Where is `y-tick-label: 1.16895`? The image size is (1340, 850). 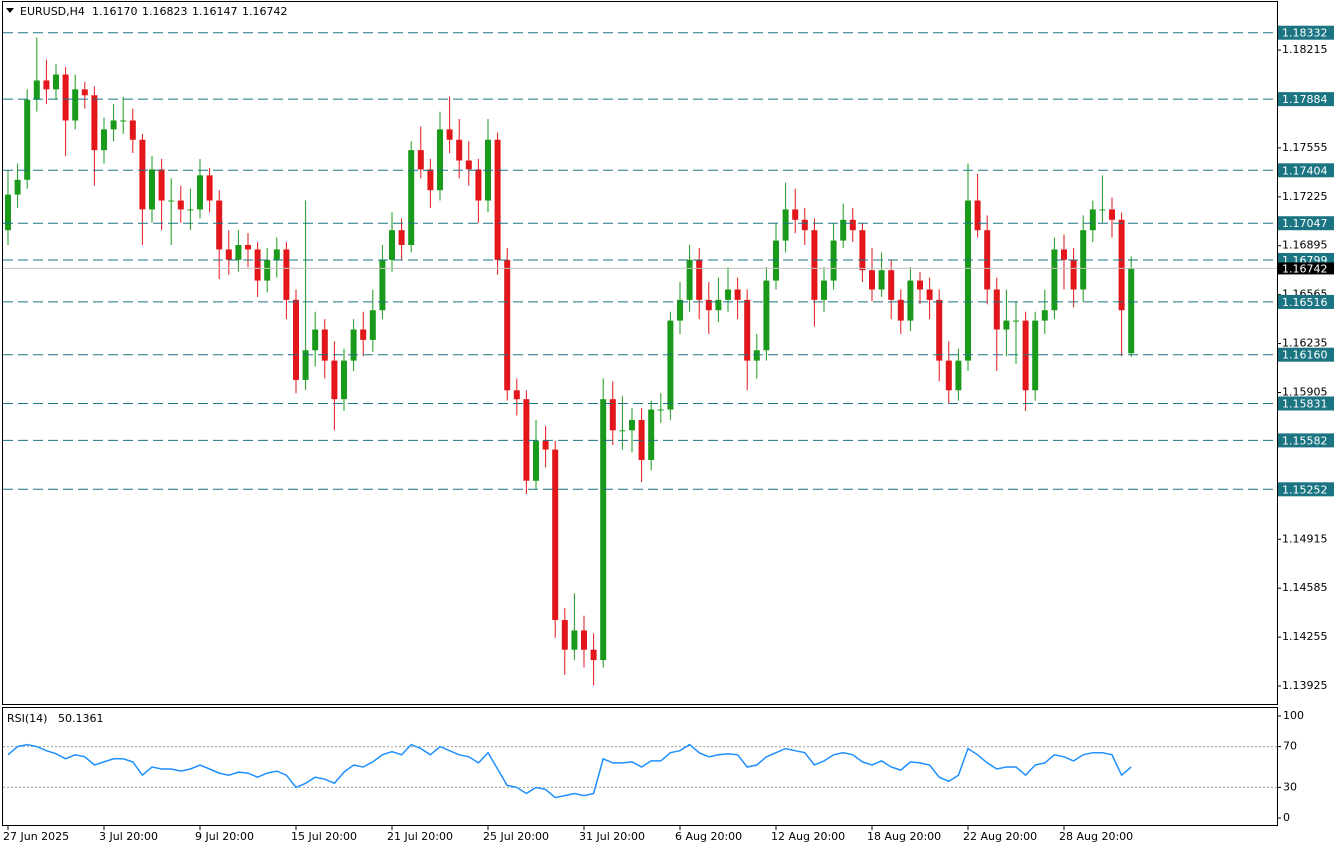 y-tick-label: 1.16895 is located at coordinates (1305, 245).